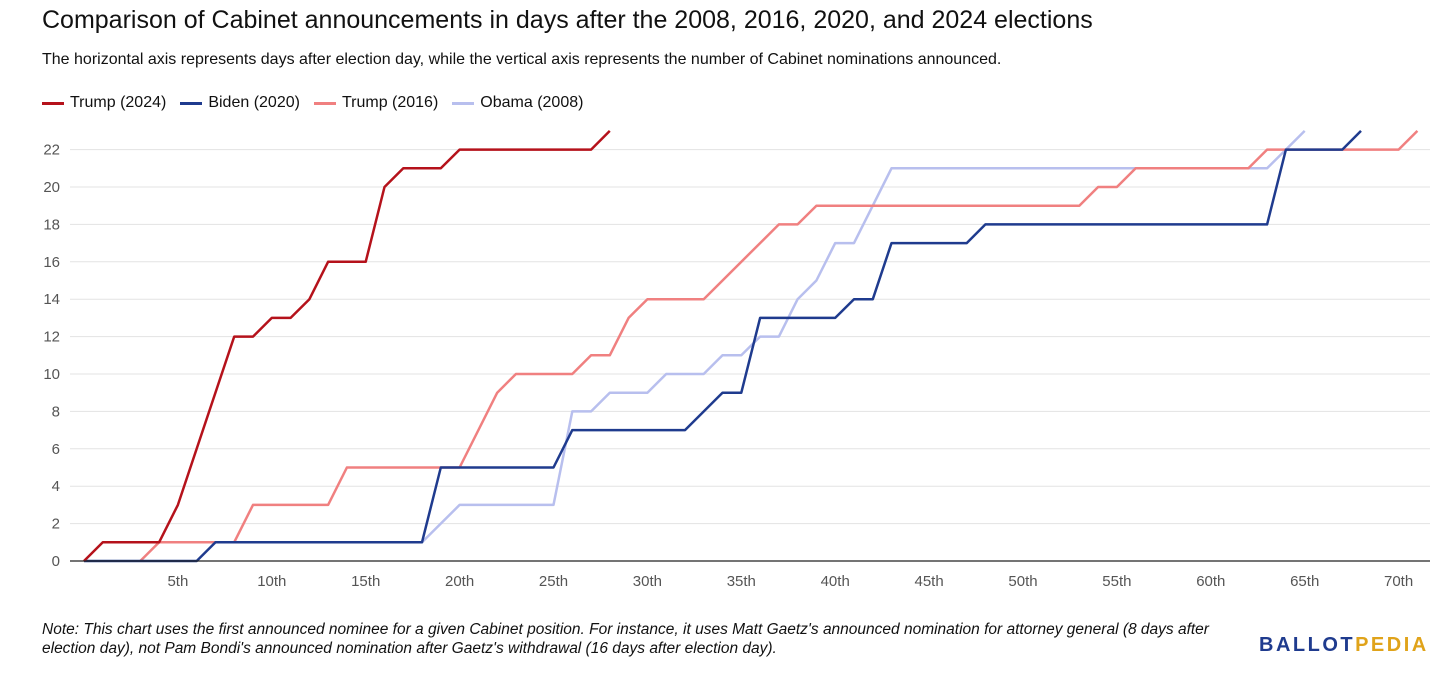 The image size is (1456, 675). I want to click on legend-item: Biden (2020), so click(240, 103).